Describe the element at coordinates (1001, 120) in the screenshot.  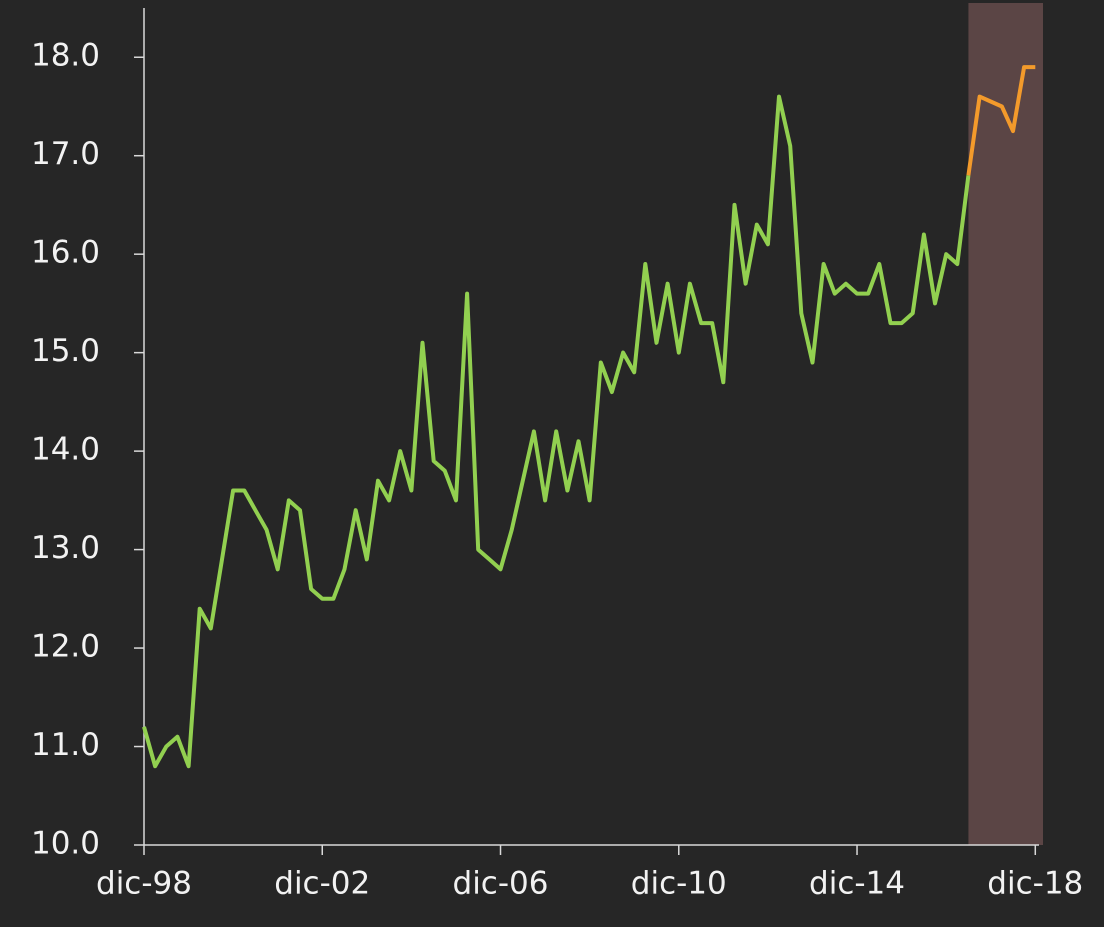
I see `data-line` at that location.